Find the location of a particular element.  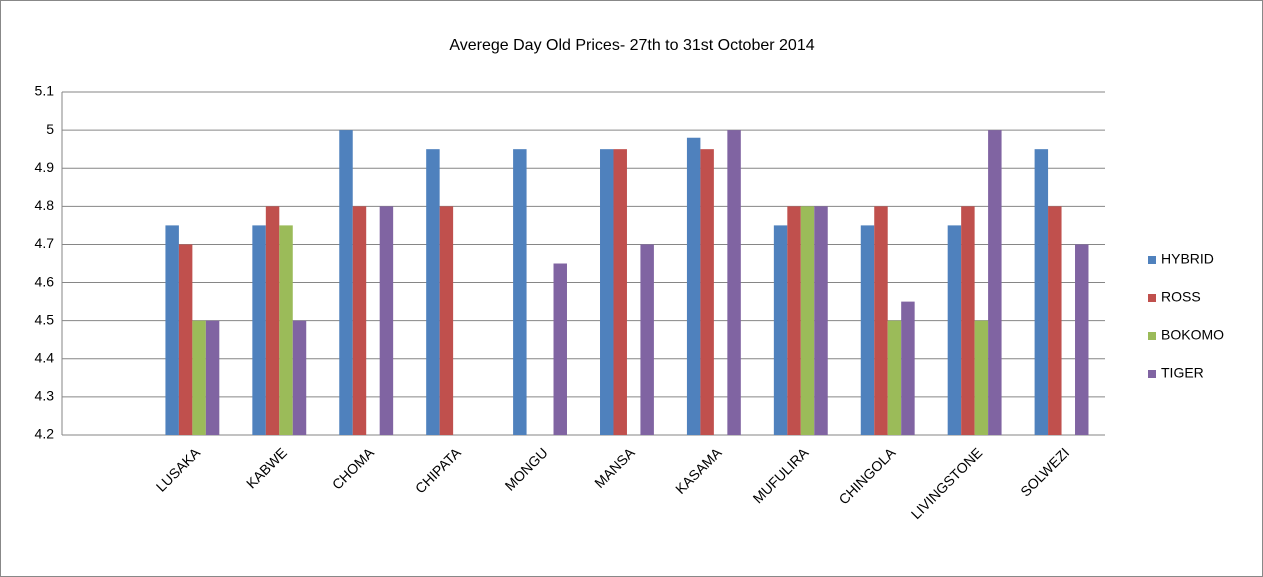

y-tick-label: 4.7 is located at coordinates (45, 243).